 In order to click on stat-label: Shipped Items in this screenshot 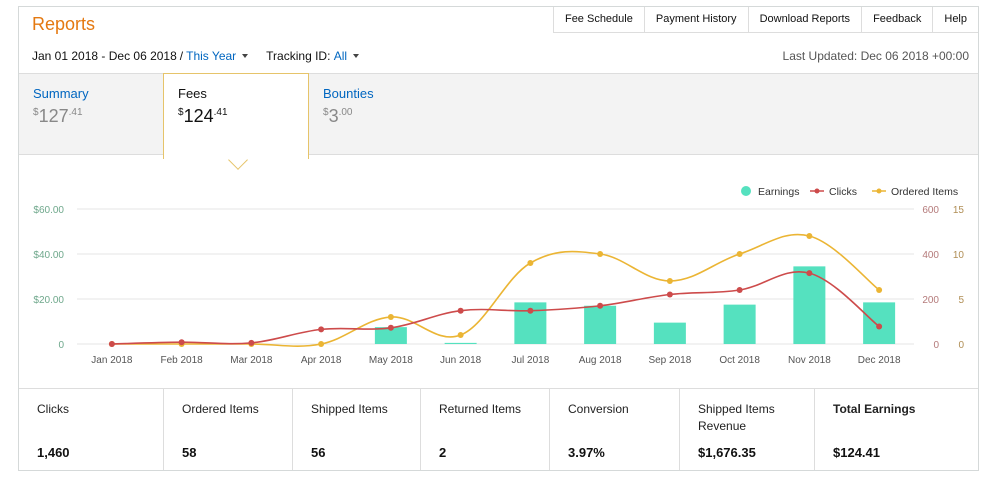, I will do `click(349, 409)`.